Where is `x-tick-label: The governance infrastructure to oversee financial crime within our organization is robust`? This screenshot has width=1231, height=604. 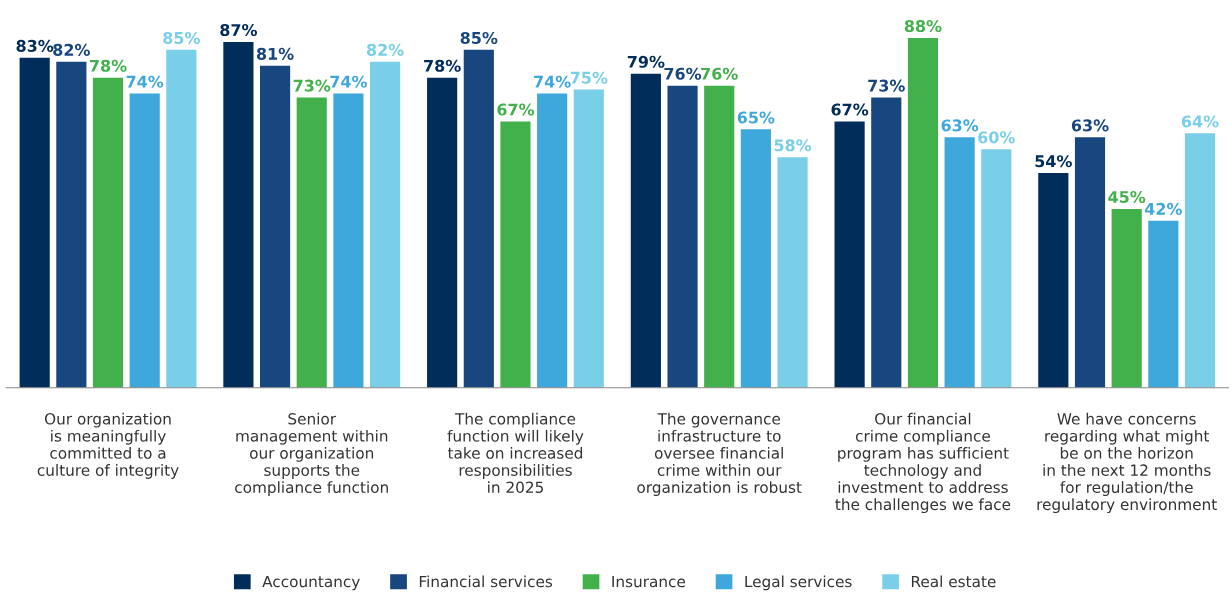 x-tick-label: The governance infrastructure to oversee financial crime within our organization is robust is located at coordinates (719, 454).